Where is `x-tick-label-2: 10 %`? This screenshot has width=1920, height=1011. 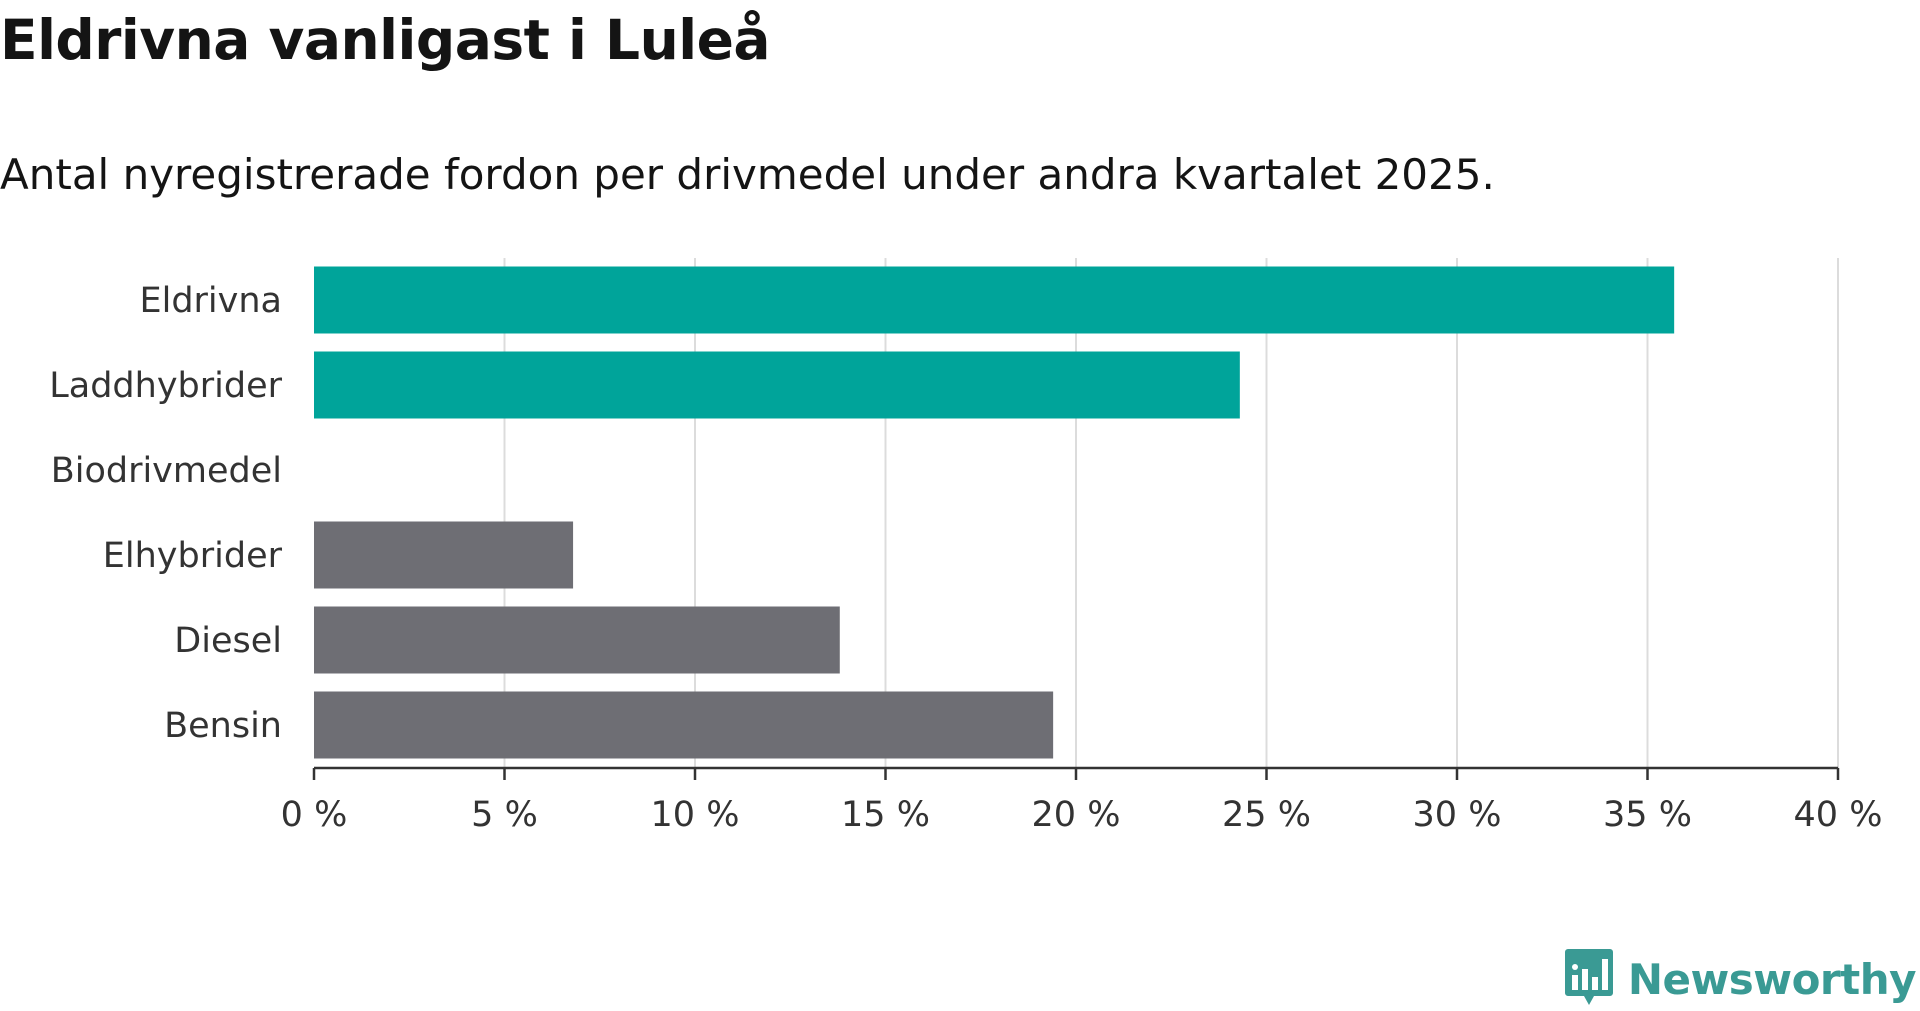
x-tick-label-2: 10 % is located at coordinates (695, 815).